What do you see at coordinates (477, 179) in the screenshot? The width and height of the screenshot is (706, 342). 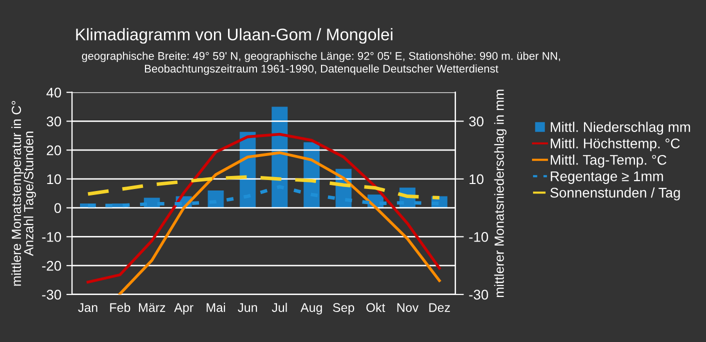 I see `y2-tick-label: 10` at bounding box center [477, 179].